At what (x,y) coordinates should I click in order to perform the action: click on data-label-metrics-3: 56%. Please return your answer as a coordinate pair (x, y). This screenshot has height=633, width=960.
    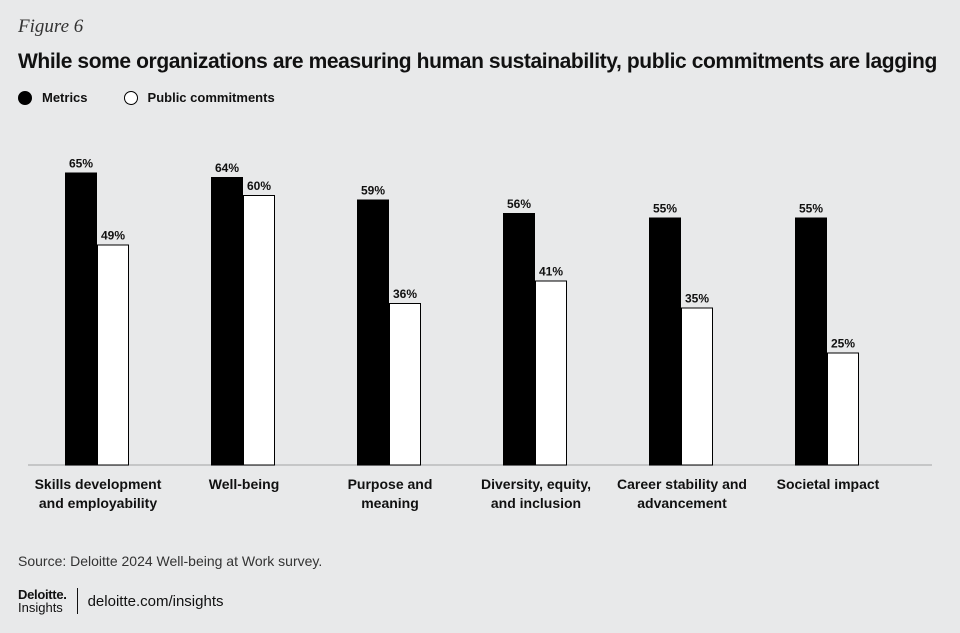
    Looking at the image, I should click on (519, 204).